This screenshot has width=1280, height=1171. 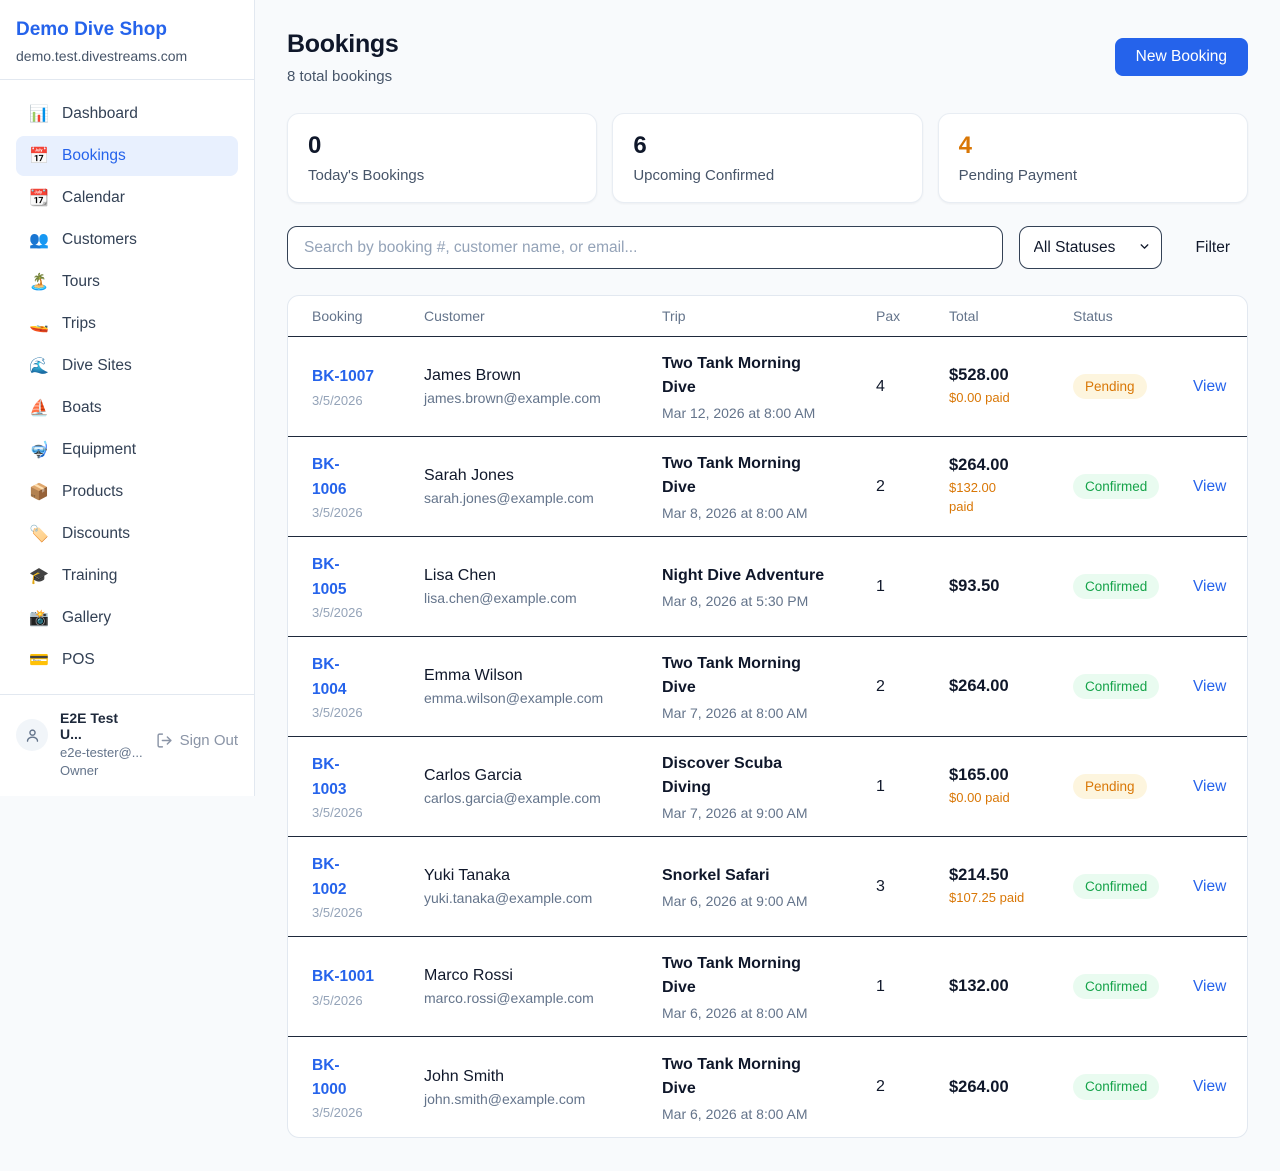 I want to click on customer-cell: Emma Wilson emma.wilson@example.com, so click(x=543, y=686).